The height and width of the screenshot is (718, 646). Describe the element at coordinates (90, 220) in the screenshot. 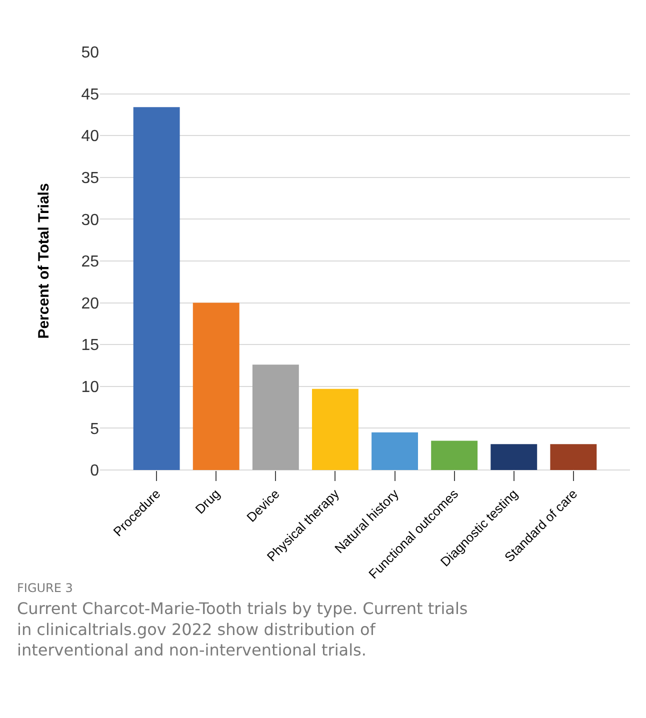

I see `y-tick-label: 30` at that location.